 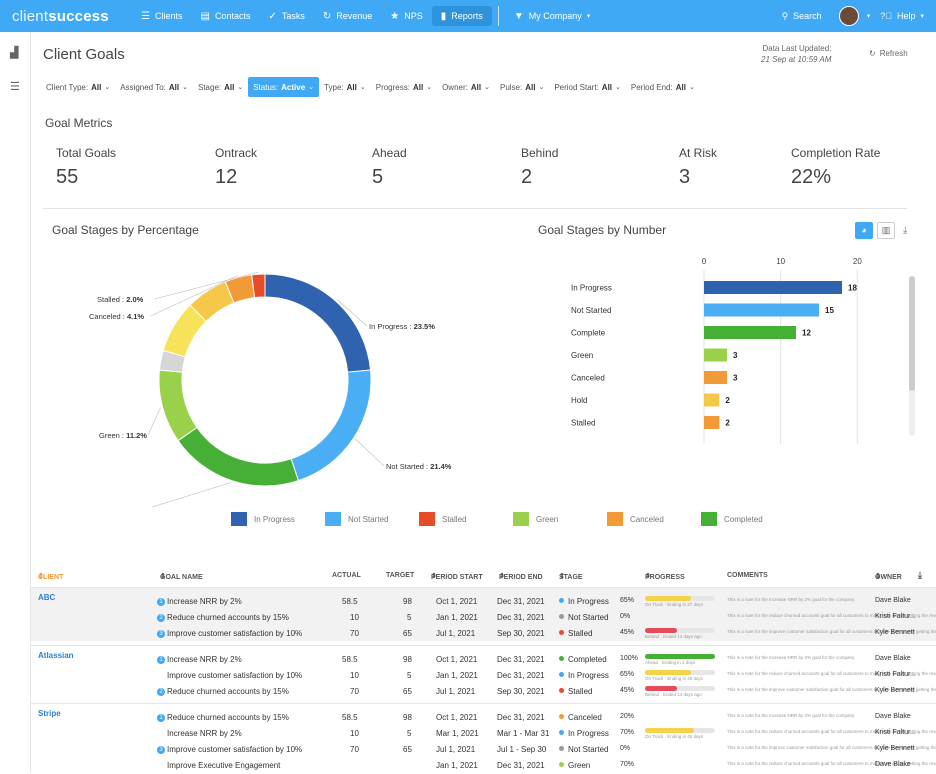 I want to click on column-progress: PROGRESS ⇕, so click(x=665, y=577).